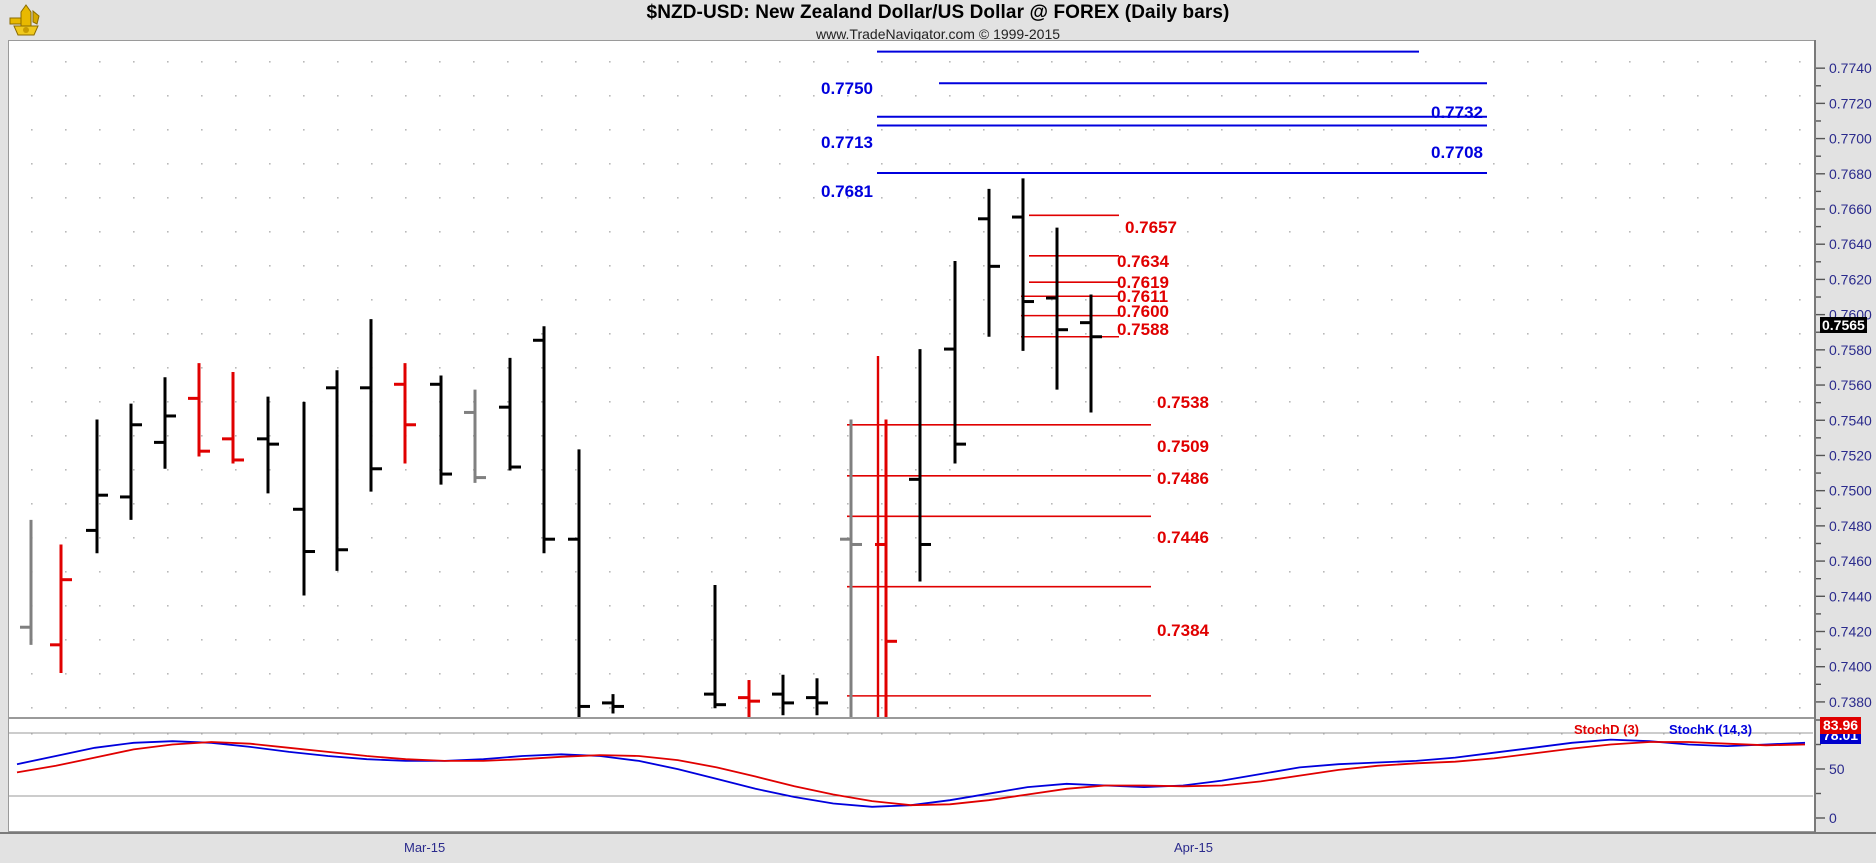  Describe the element at coordinates (1850, 561) in the screenshot. I see `svg-text: 0.7460` at that location.